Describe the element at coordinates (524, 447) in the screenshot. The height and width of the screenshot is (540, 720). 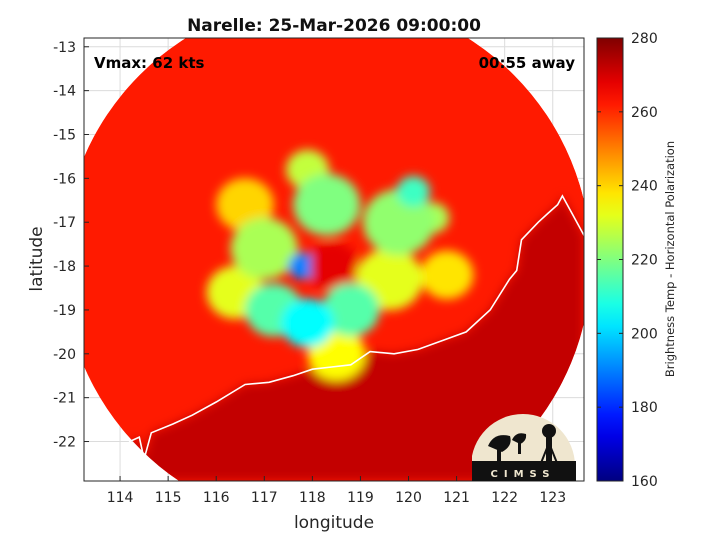
I see `cimss-logo: CIMSS` at that location.